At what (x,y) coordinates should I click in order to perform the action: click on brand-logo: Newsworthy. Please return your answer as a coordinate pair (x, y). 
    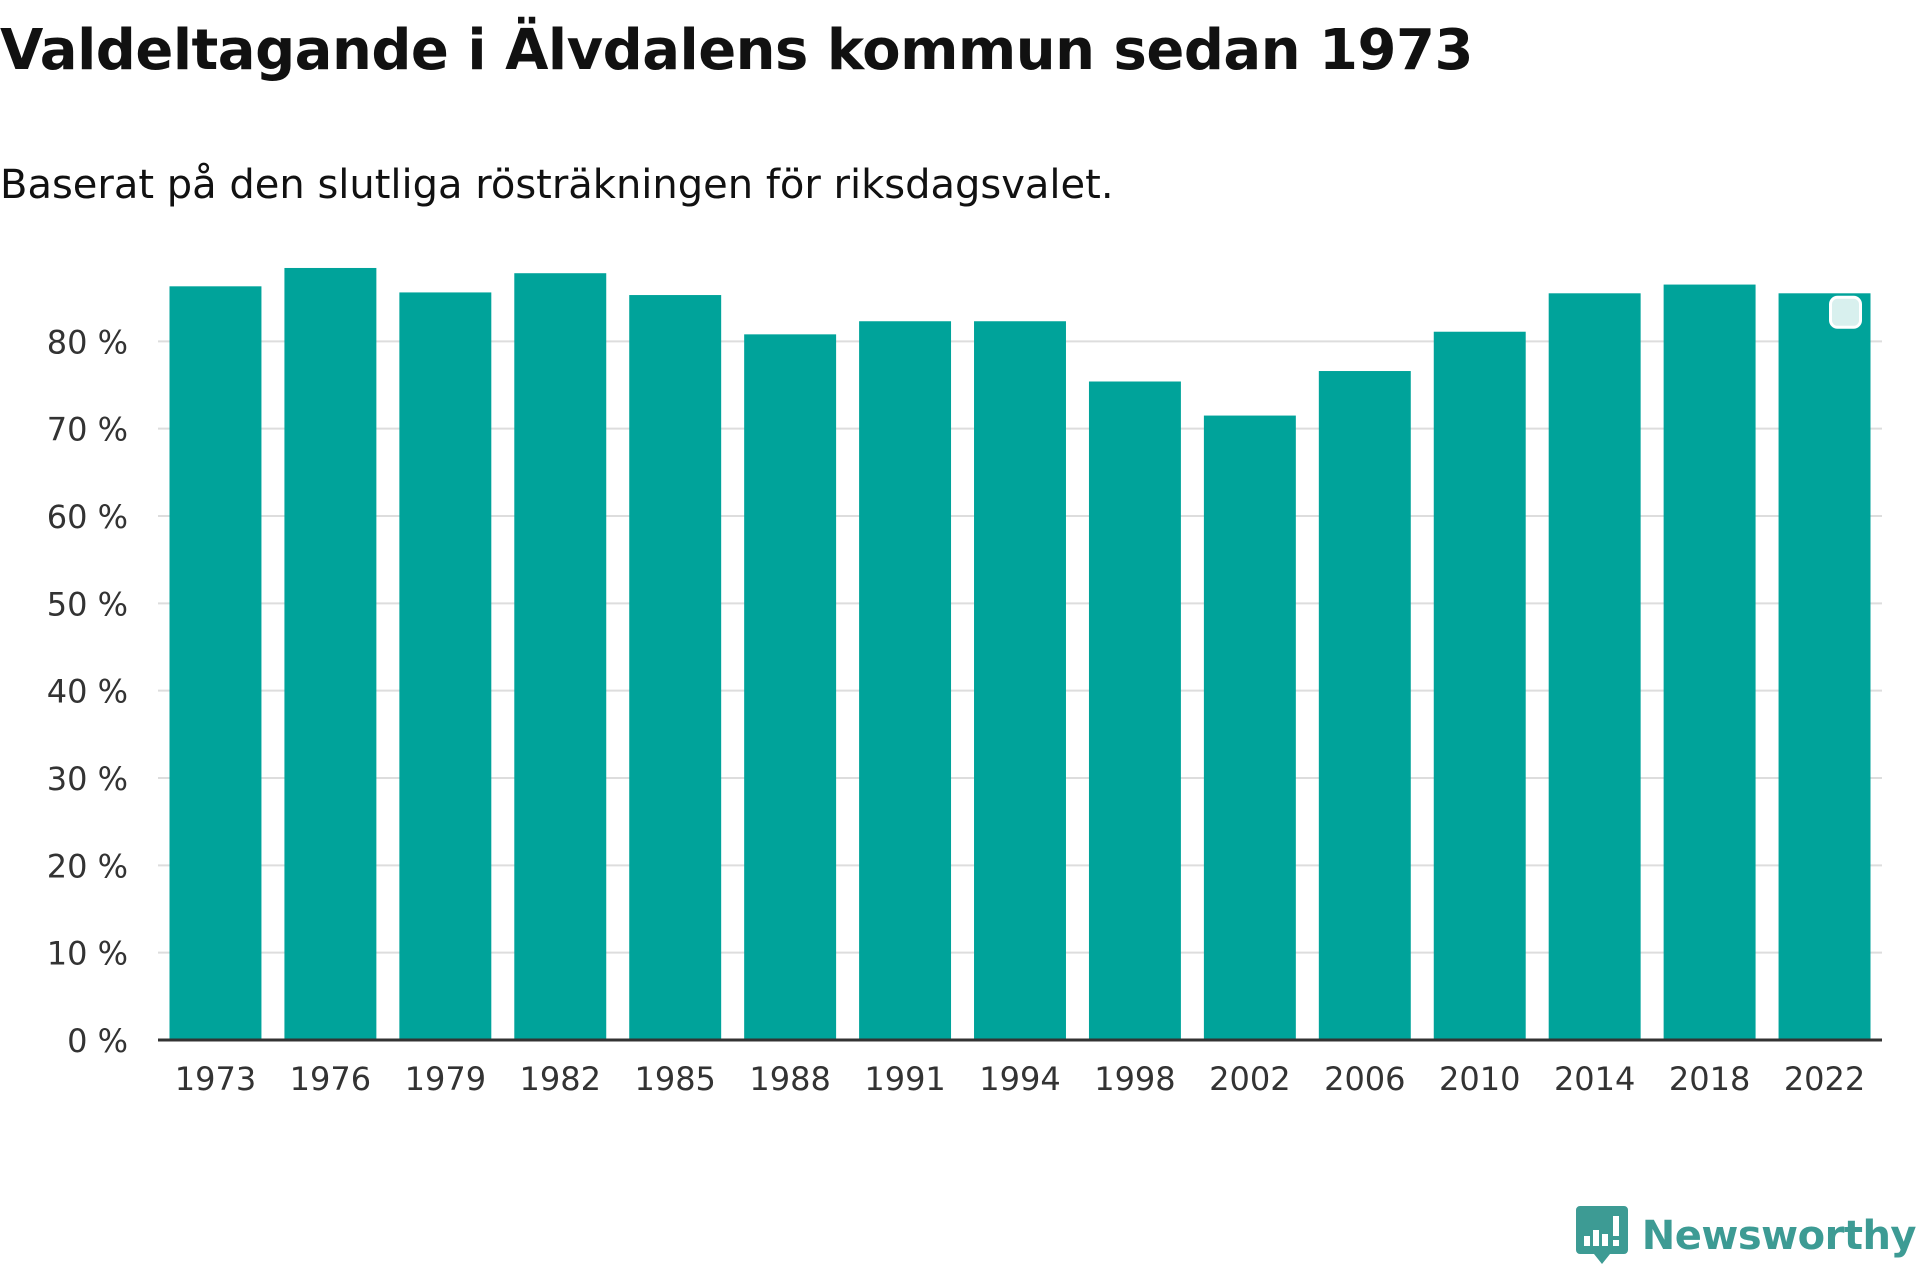
    Looking at the image, I should click on (1746, 1236).